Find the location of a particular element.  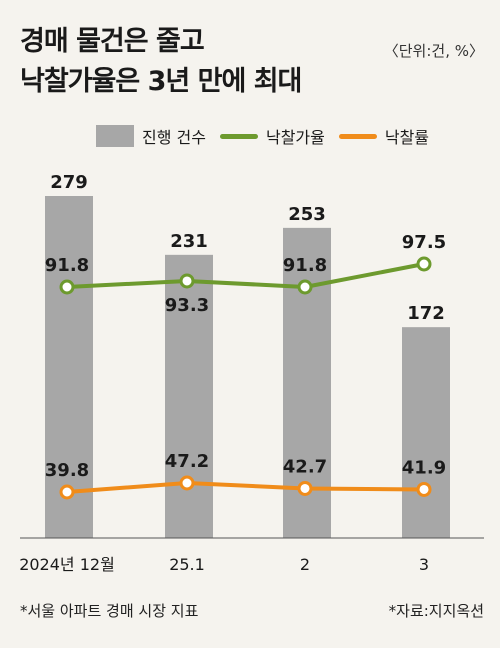

legend-label-orange: 낙찰률 is located at coordinates (407, 137).